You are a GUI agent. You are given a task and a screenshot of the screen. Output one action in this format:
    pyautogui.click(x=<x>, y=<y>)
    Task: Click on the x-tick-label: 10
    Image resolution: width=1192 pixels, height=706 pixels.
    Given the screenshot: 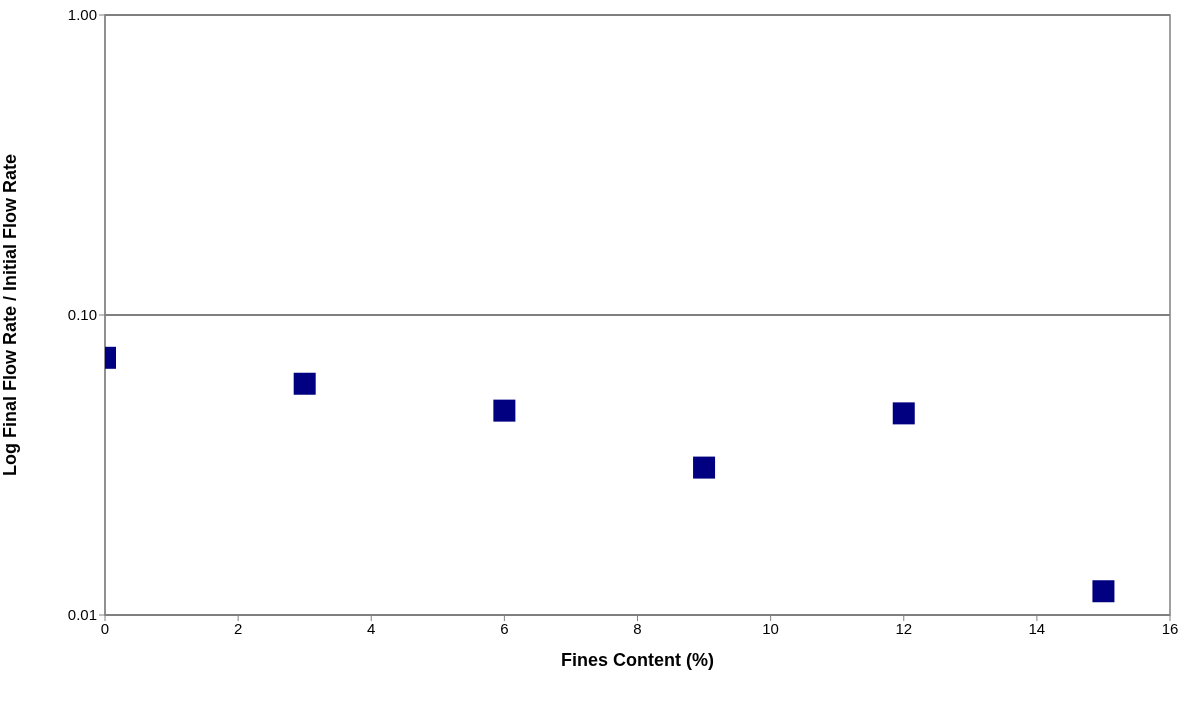 What is the action you would take?
    pyautogui.click(x=770, y=628)
    